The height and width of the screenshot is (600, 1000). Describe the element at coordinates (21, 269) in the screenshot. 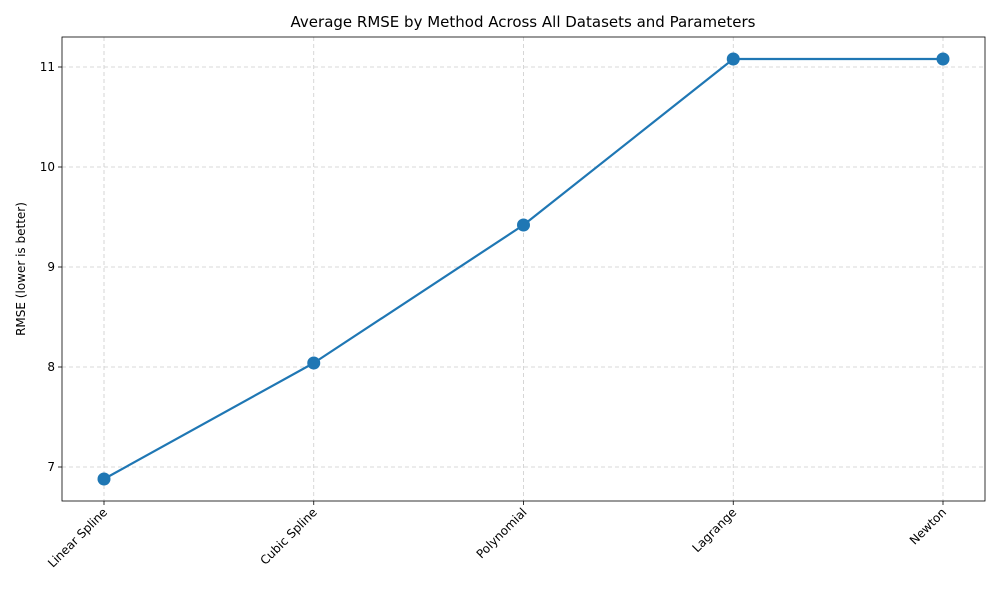

I see `y-axis-label: RMSE (lower is better)` at that location.